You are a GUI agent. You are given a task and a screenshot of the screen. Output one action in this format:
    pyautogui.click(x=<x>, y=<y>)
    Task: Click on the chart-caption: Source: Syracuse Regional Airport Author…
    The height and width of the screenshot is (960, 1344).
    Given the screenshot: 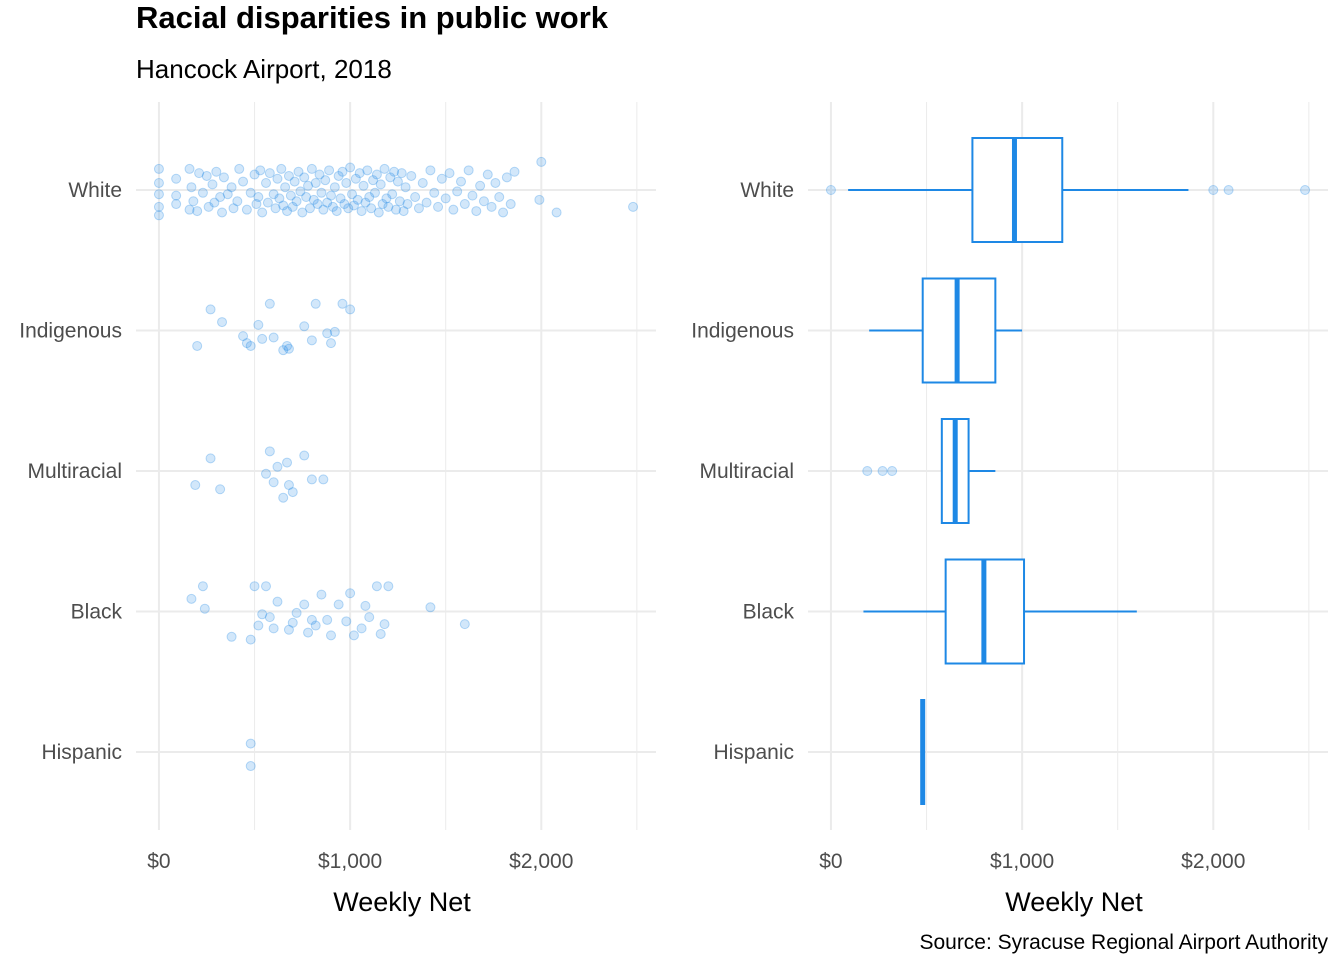 What is the action you would take?
    pyautogui.click(x=1123, y=942)
    